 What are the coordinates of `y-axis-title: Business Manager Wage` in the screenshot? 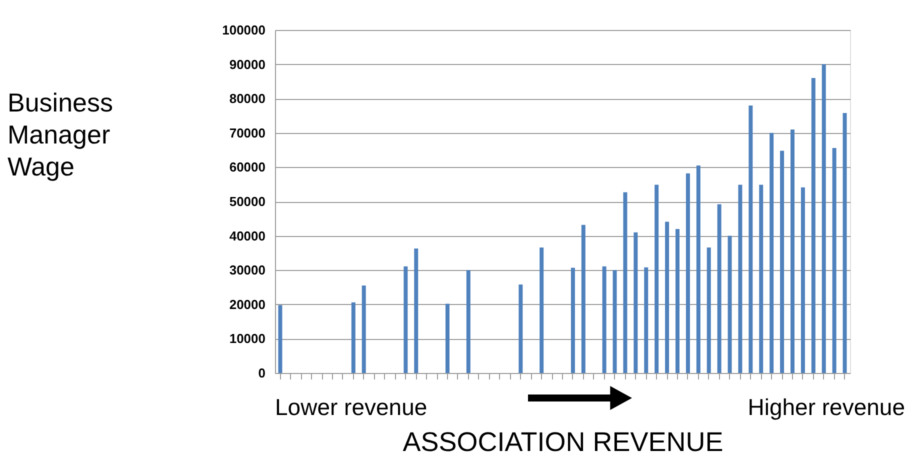 It's located at (60, 135).